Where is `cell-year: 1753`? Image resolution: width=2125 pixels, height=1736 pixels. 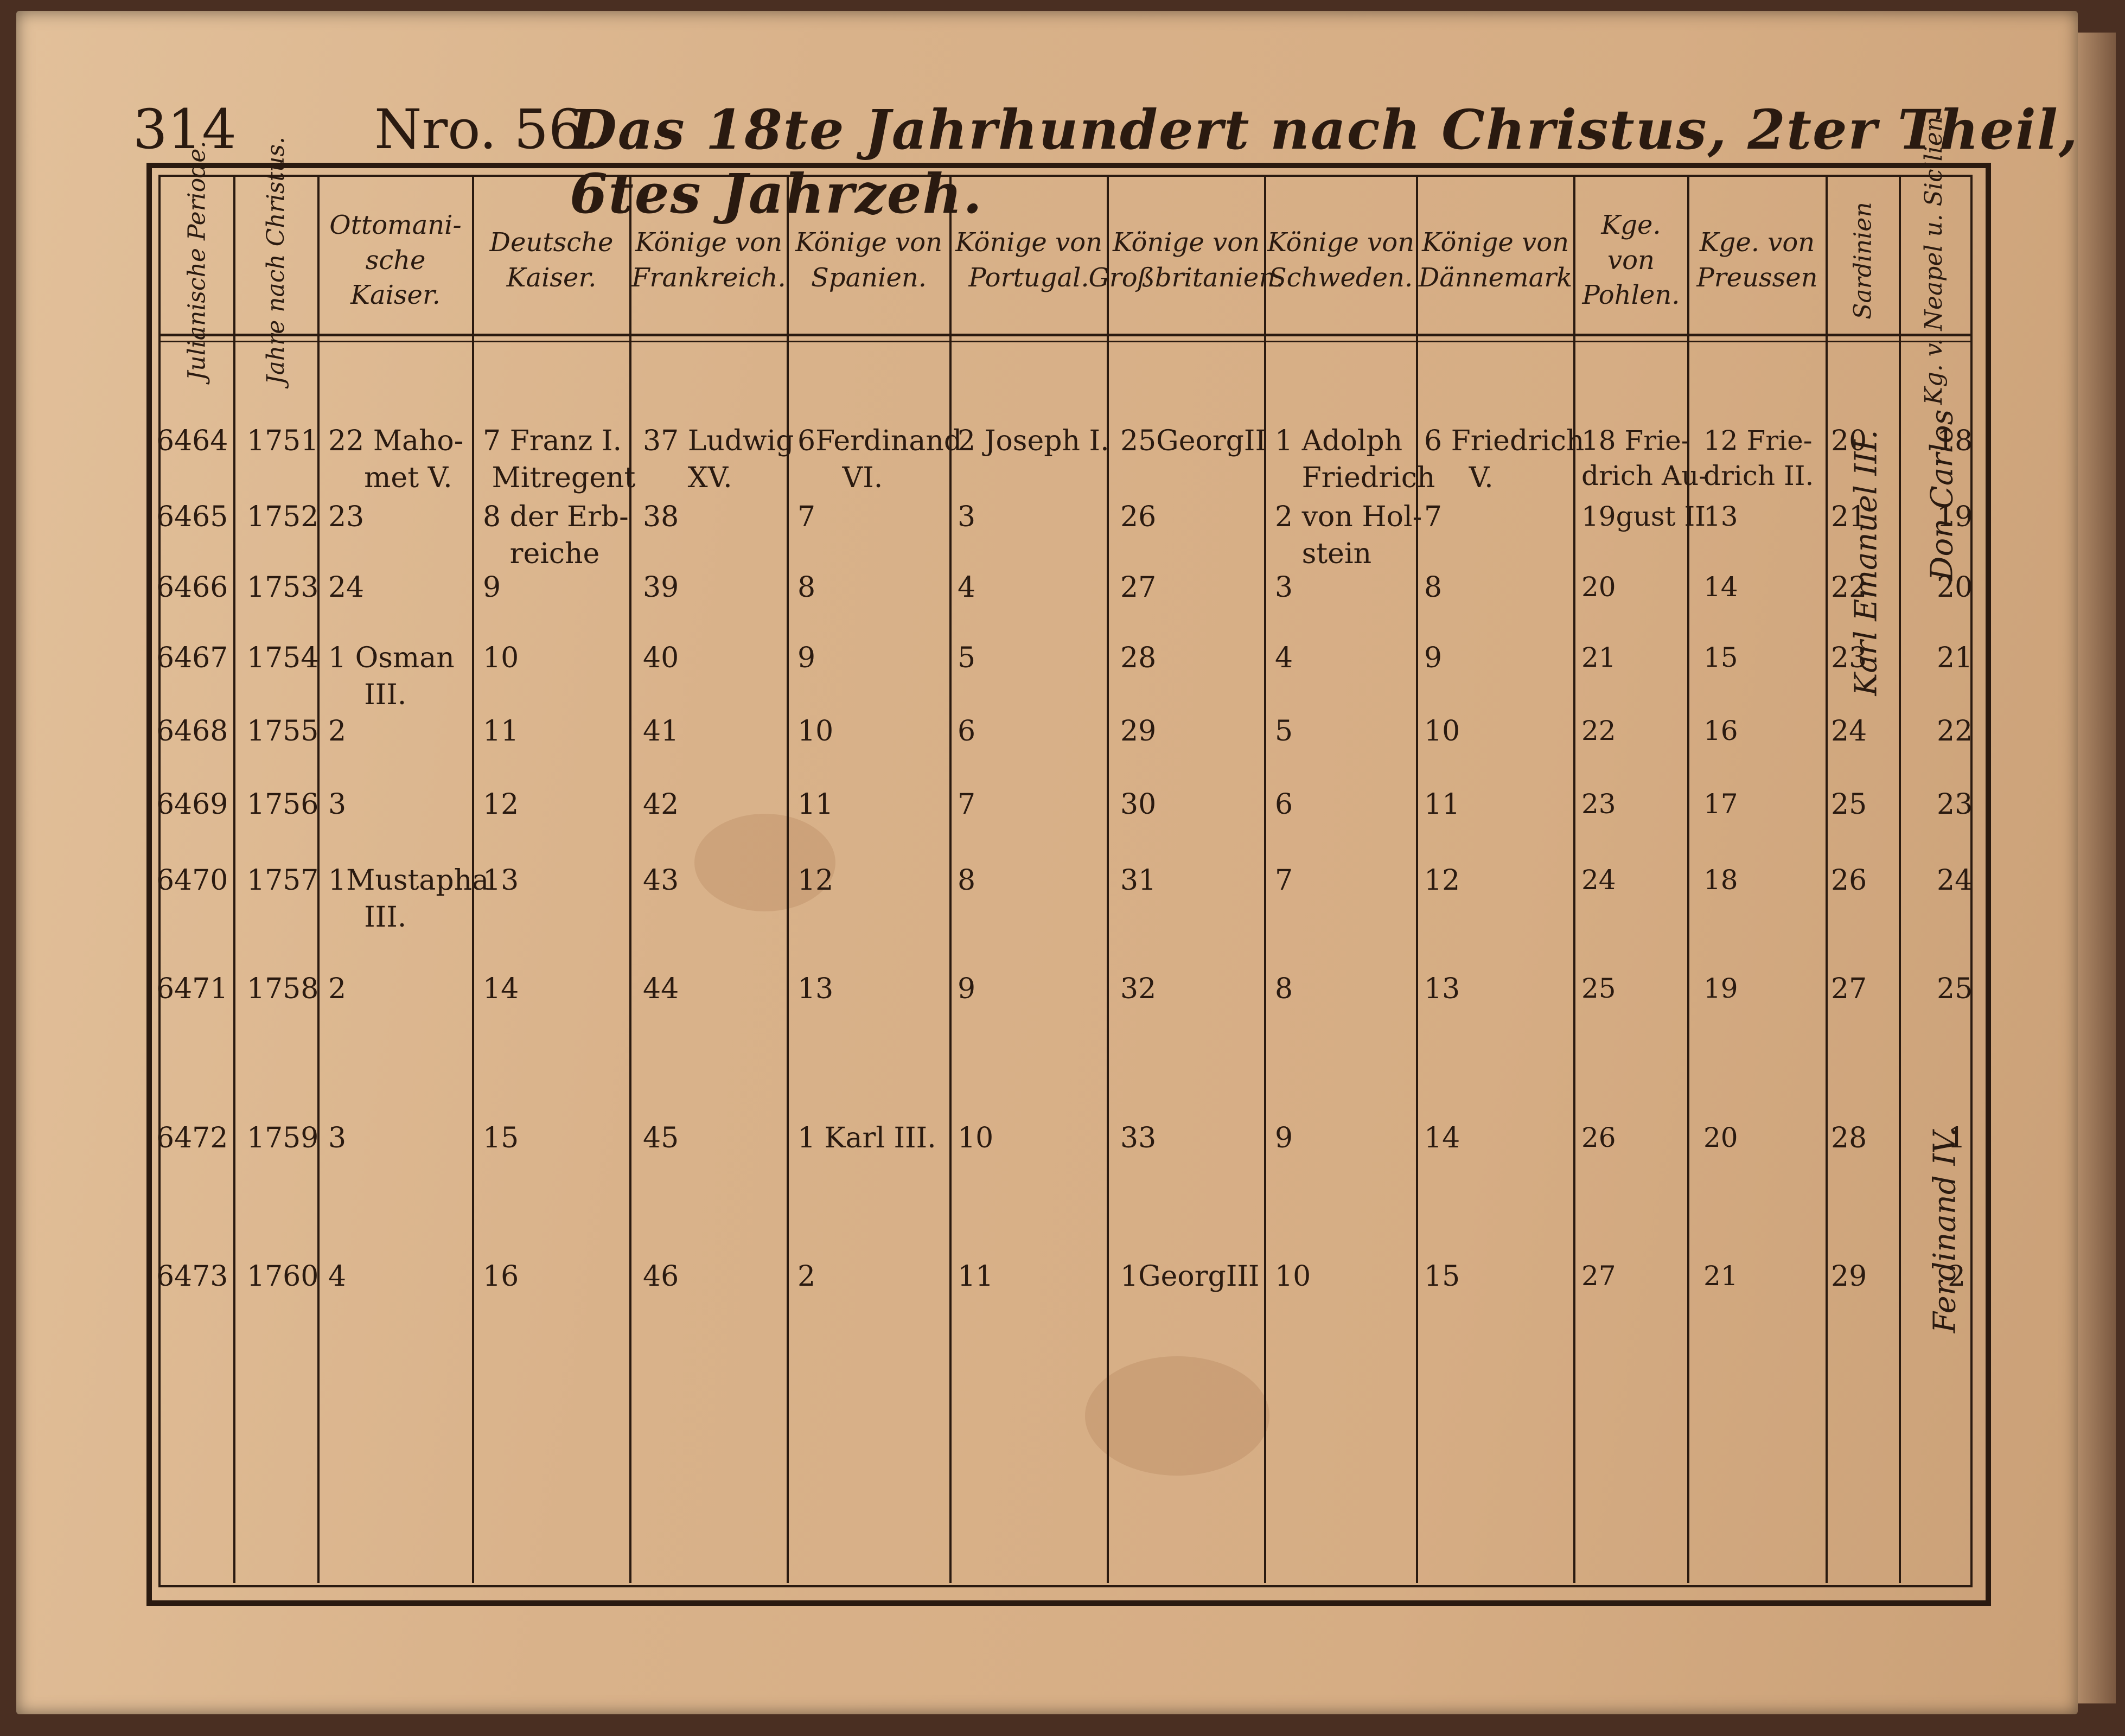 cell-year: 1753 is located at coordinates (283, 587).